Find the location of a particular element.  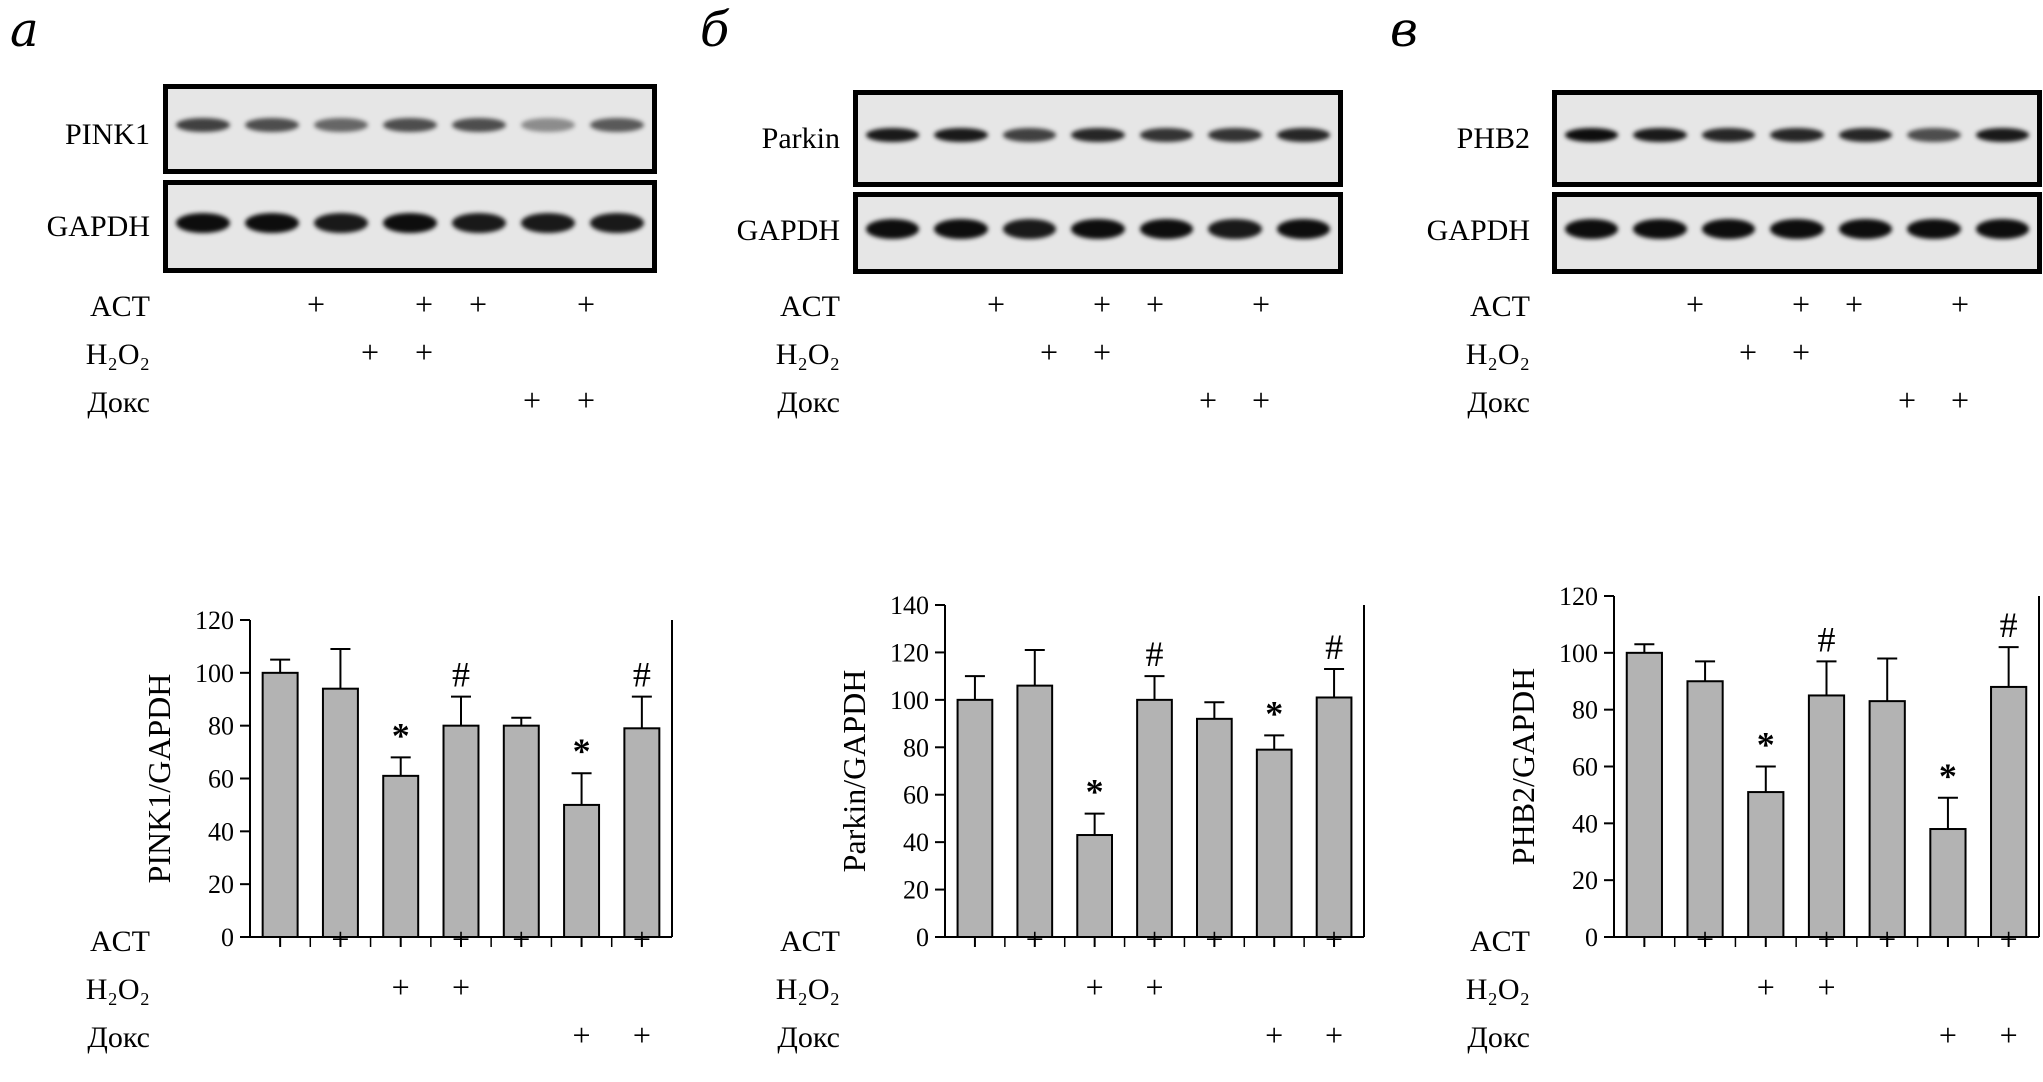

y-tick-label: 20 is located at coordinates (1585, 880).